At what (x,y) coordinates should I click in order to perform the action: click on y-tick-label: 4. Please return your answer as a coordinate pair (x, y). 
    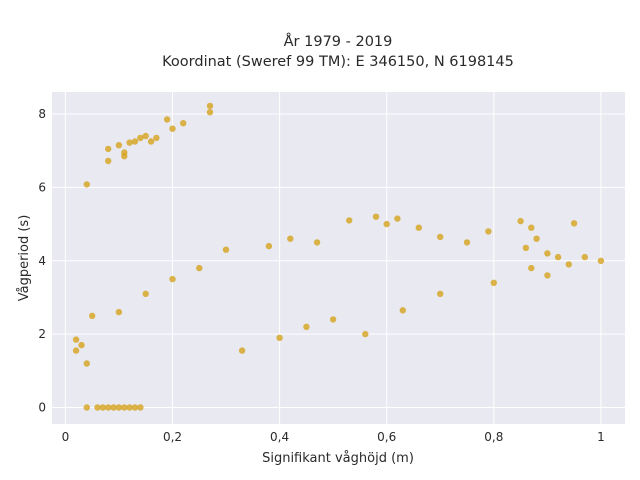
    Looking at the image, I should click on (42, 261).